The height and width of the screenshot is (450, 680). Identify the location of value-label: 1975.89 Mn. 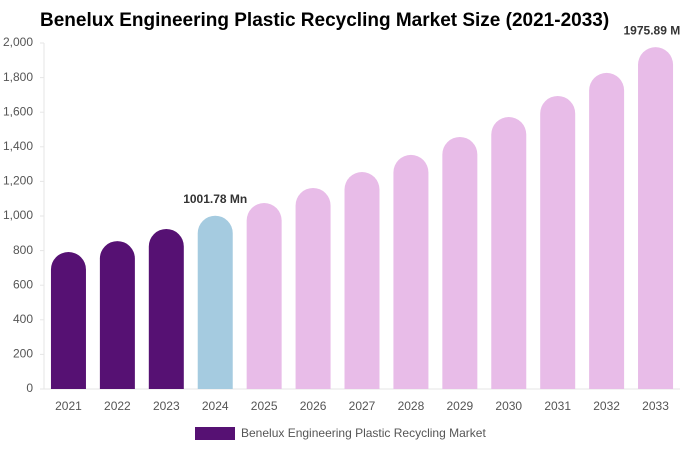
(652, 30).